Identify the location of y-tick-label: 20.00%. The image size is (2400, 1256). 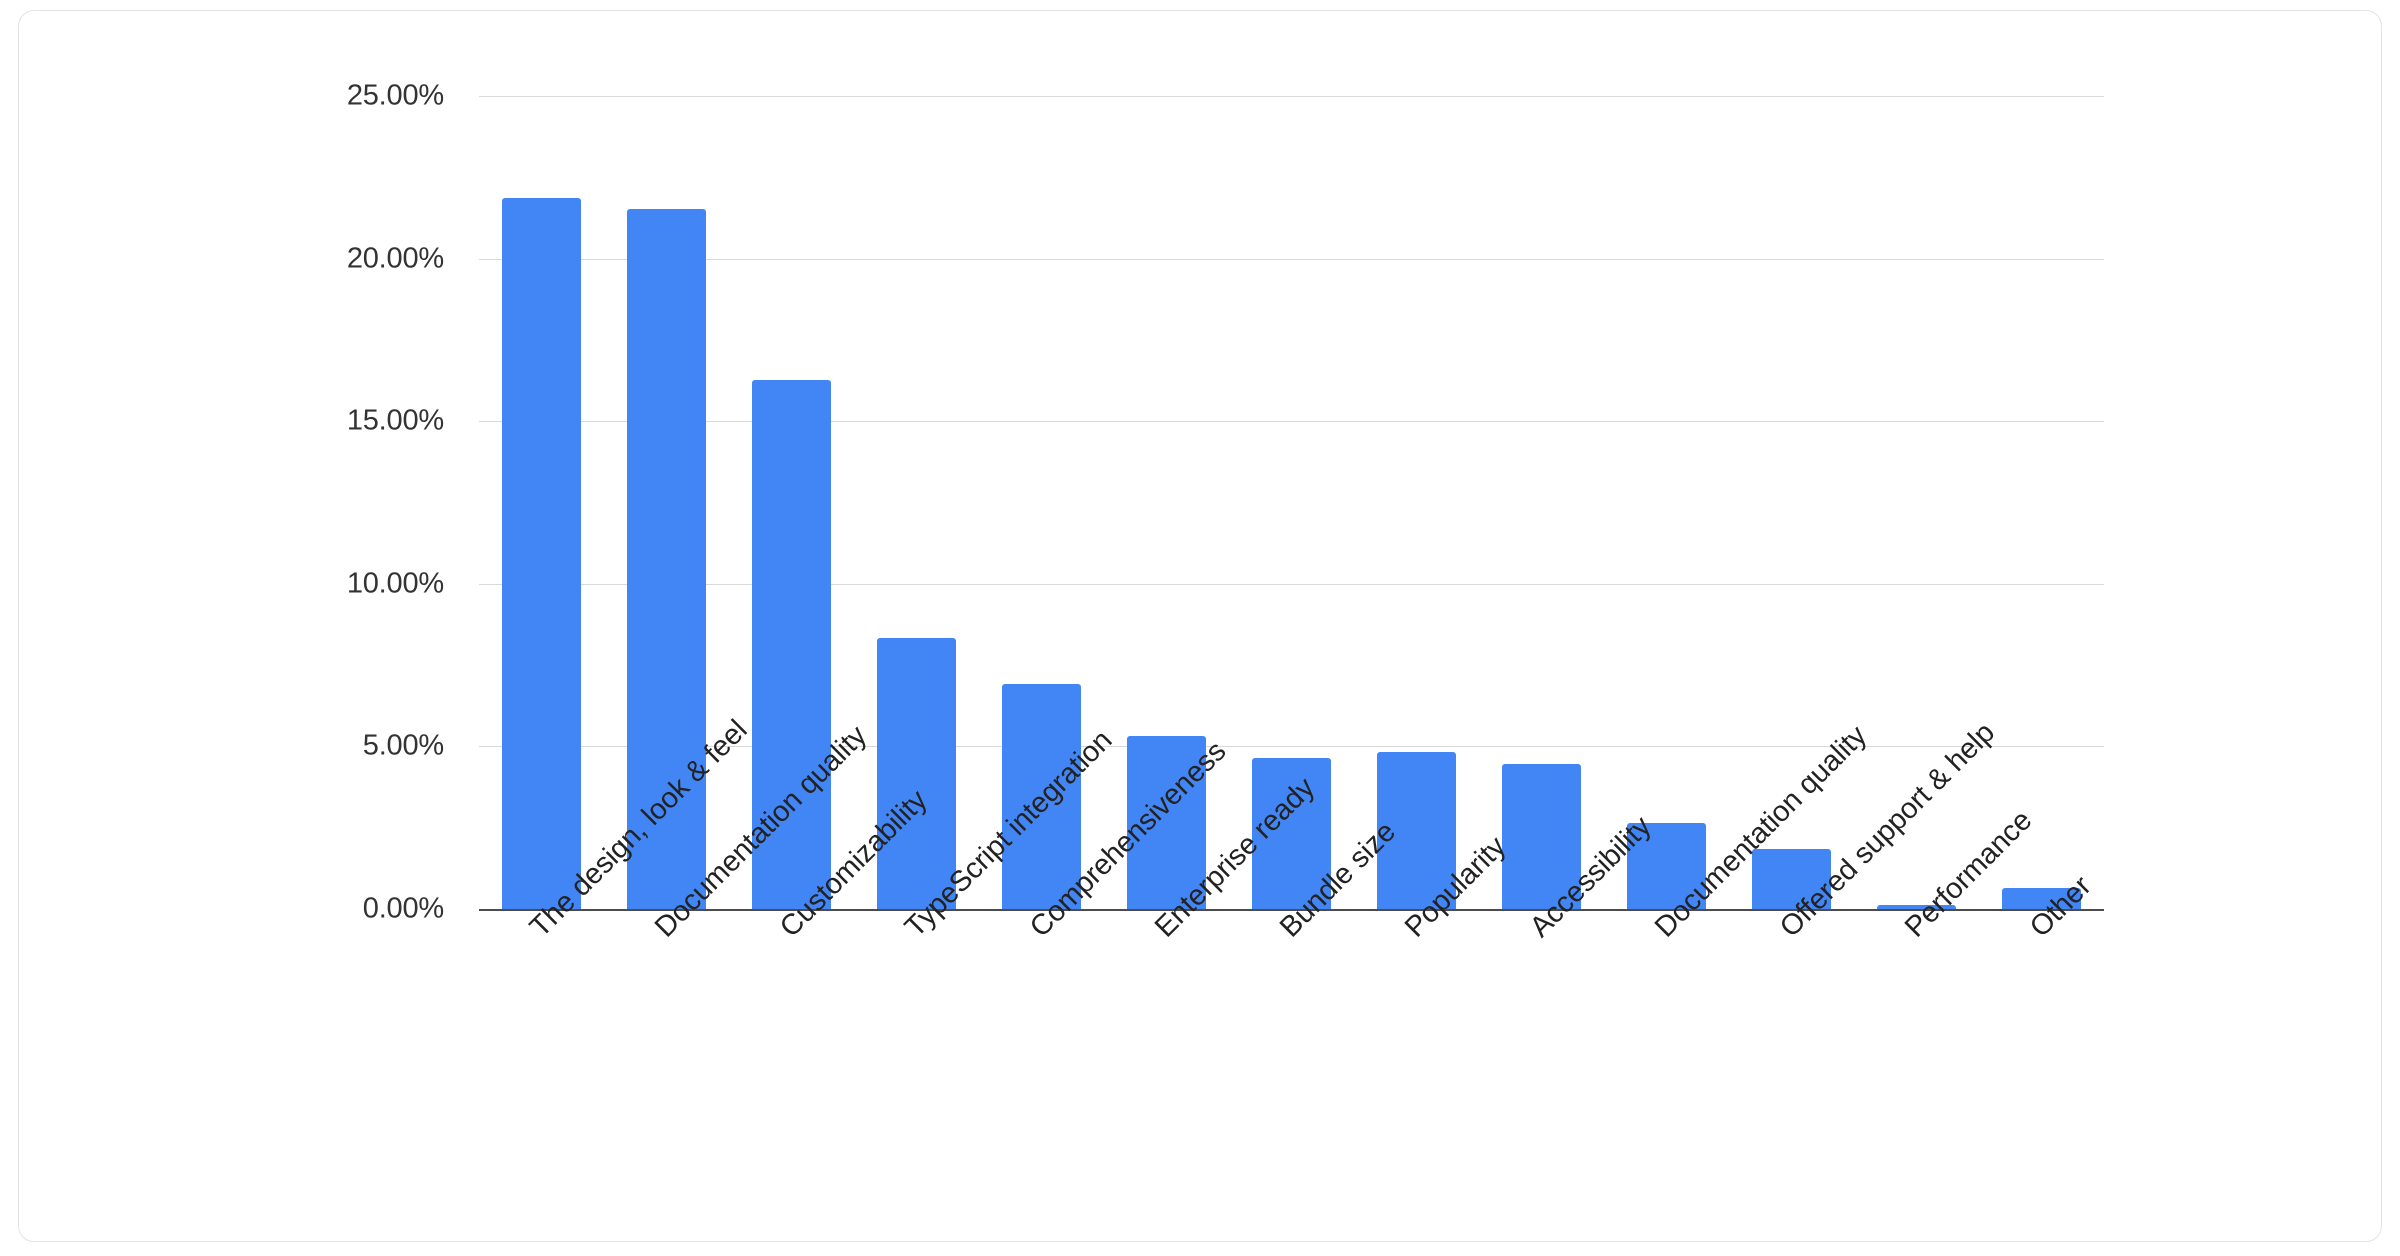
(395, 258).